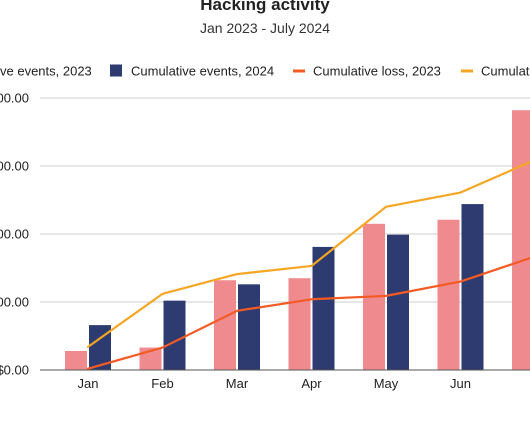 This screenshot has width=530, height=442. I want to click on legend-label: ve events, 2023, so click(46, 71).